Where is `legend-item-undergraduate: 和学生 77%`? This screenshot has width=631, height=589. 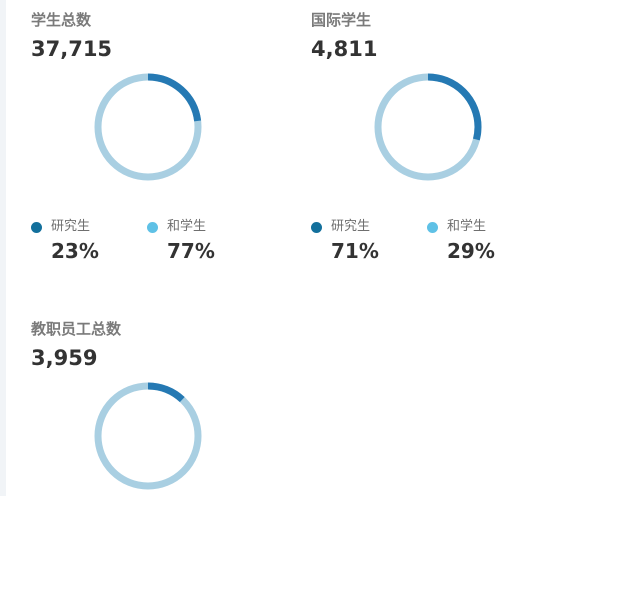
legend-item-undergraduate: 和学生 77% is located at coordinates (202, 243).